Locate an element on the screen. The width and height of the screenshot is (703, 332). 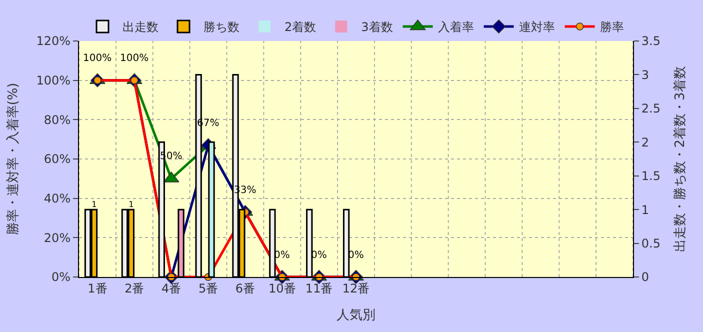
y-tick-label: 0% is located at coordinates (61, 277).